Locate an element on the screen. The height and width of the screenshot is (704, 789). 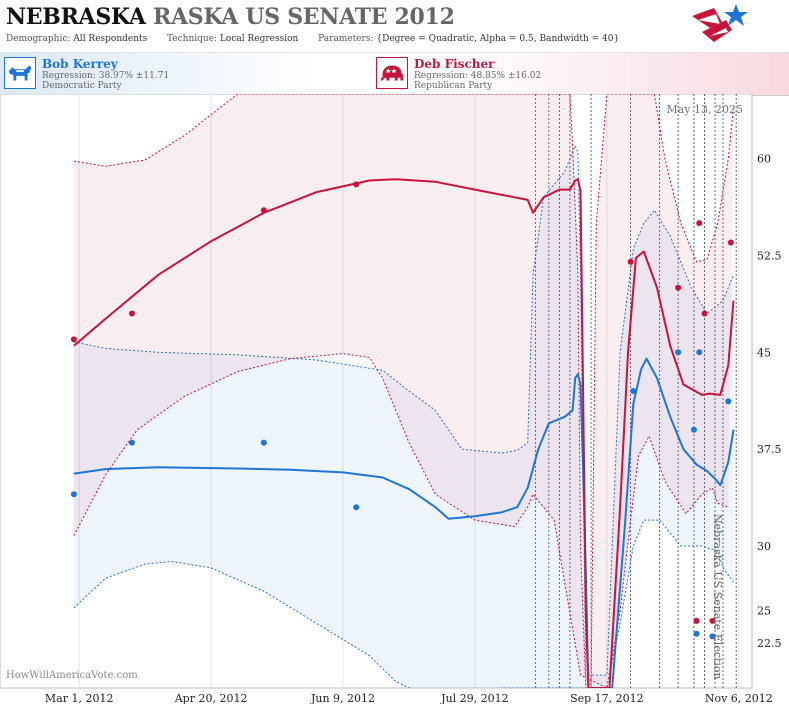
site-logo-icon is located at coordinates (719, 25).